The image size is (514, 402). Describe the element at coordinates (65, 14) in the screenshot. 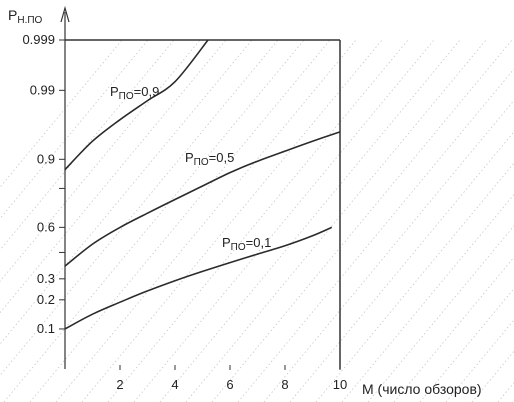

I see `y-axis-arrow` at that location.